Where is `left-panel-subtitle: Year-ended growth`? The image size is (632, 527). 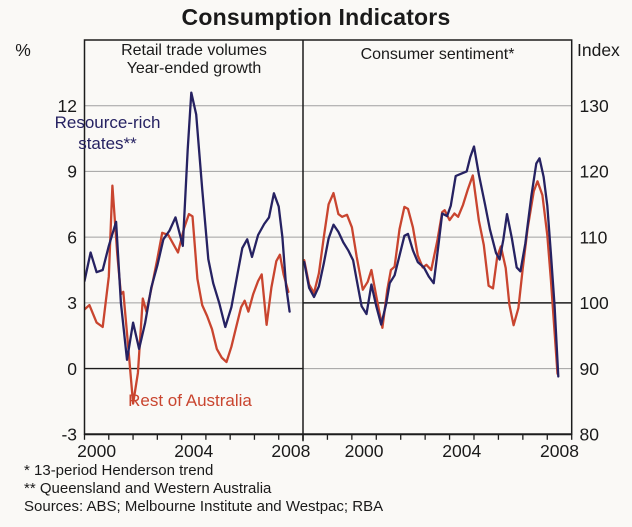 left-panel-subtitle: Year-ended growth is located at coordinates (194, 68).